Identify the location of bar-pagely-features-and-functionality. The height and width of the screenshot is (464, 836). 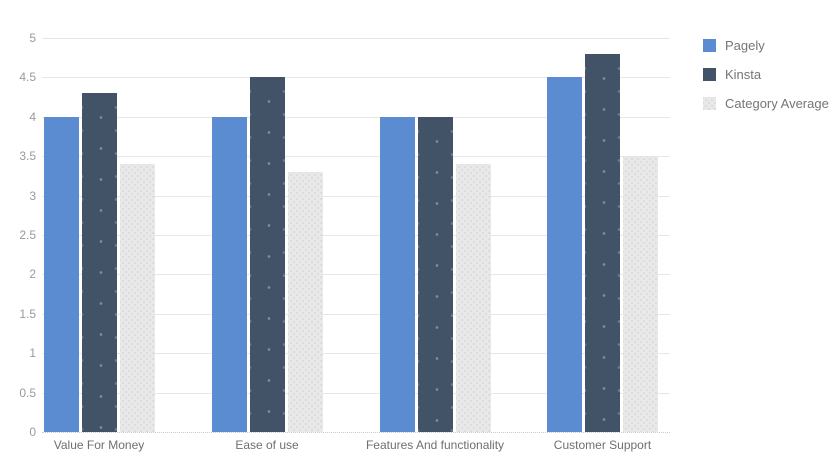
(397, 274).